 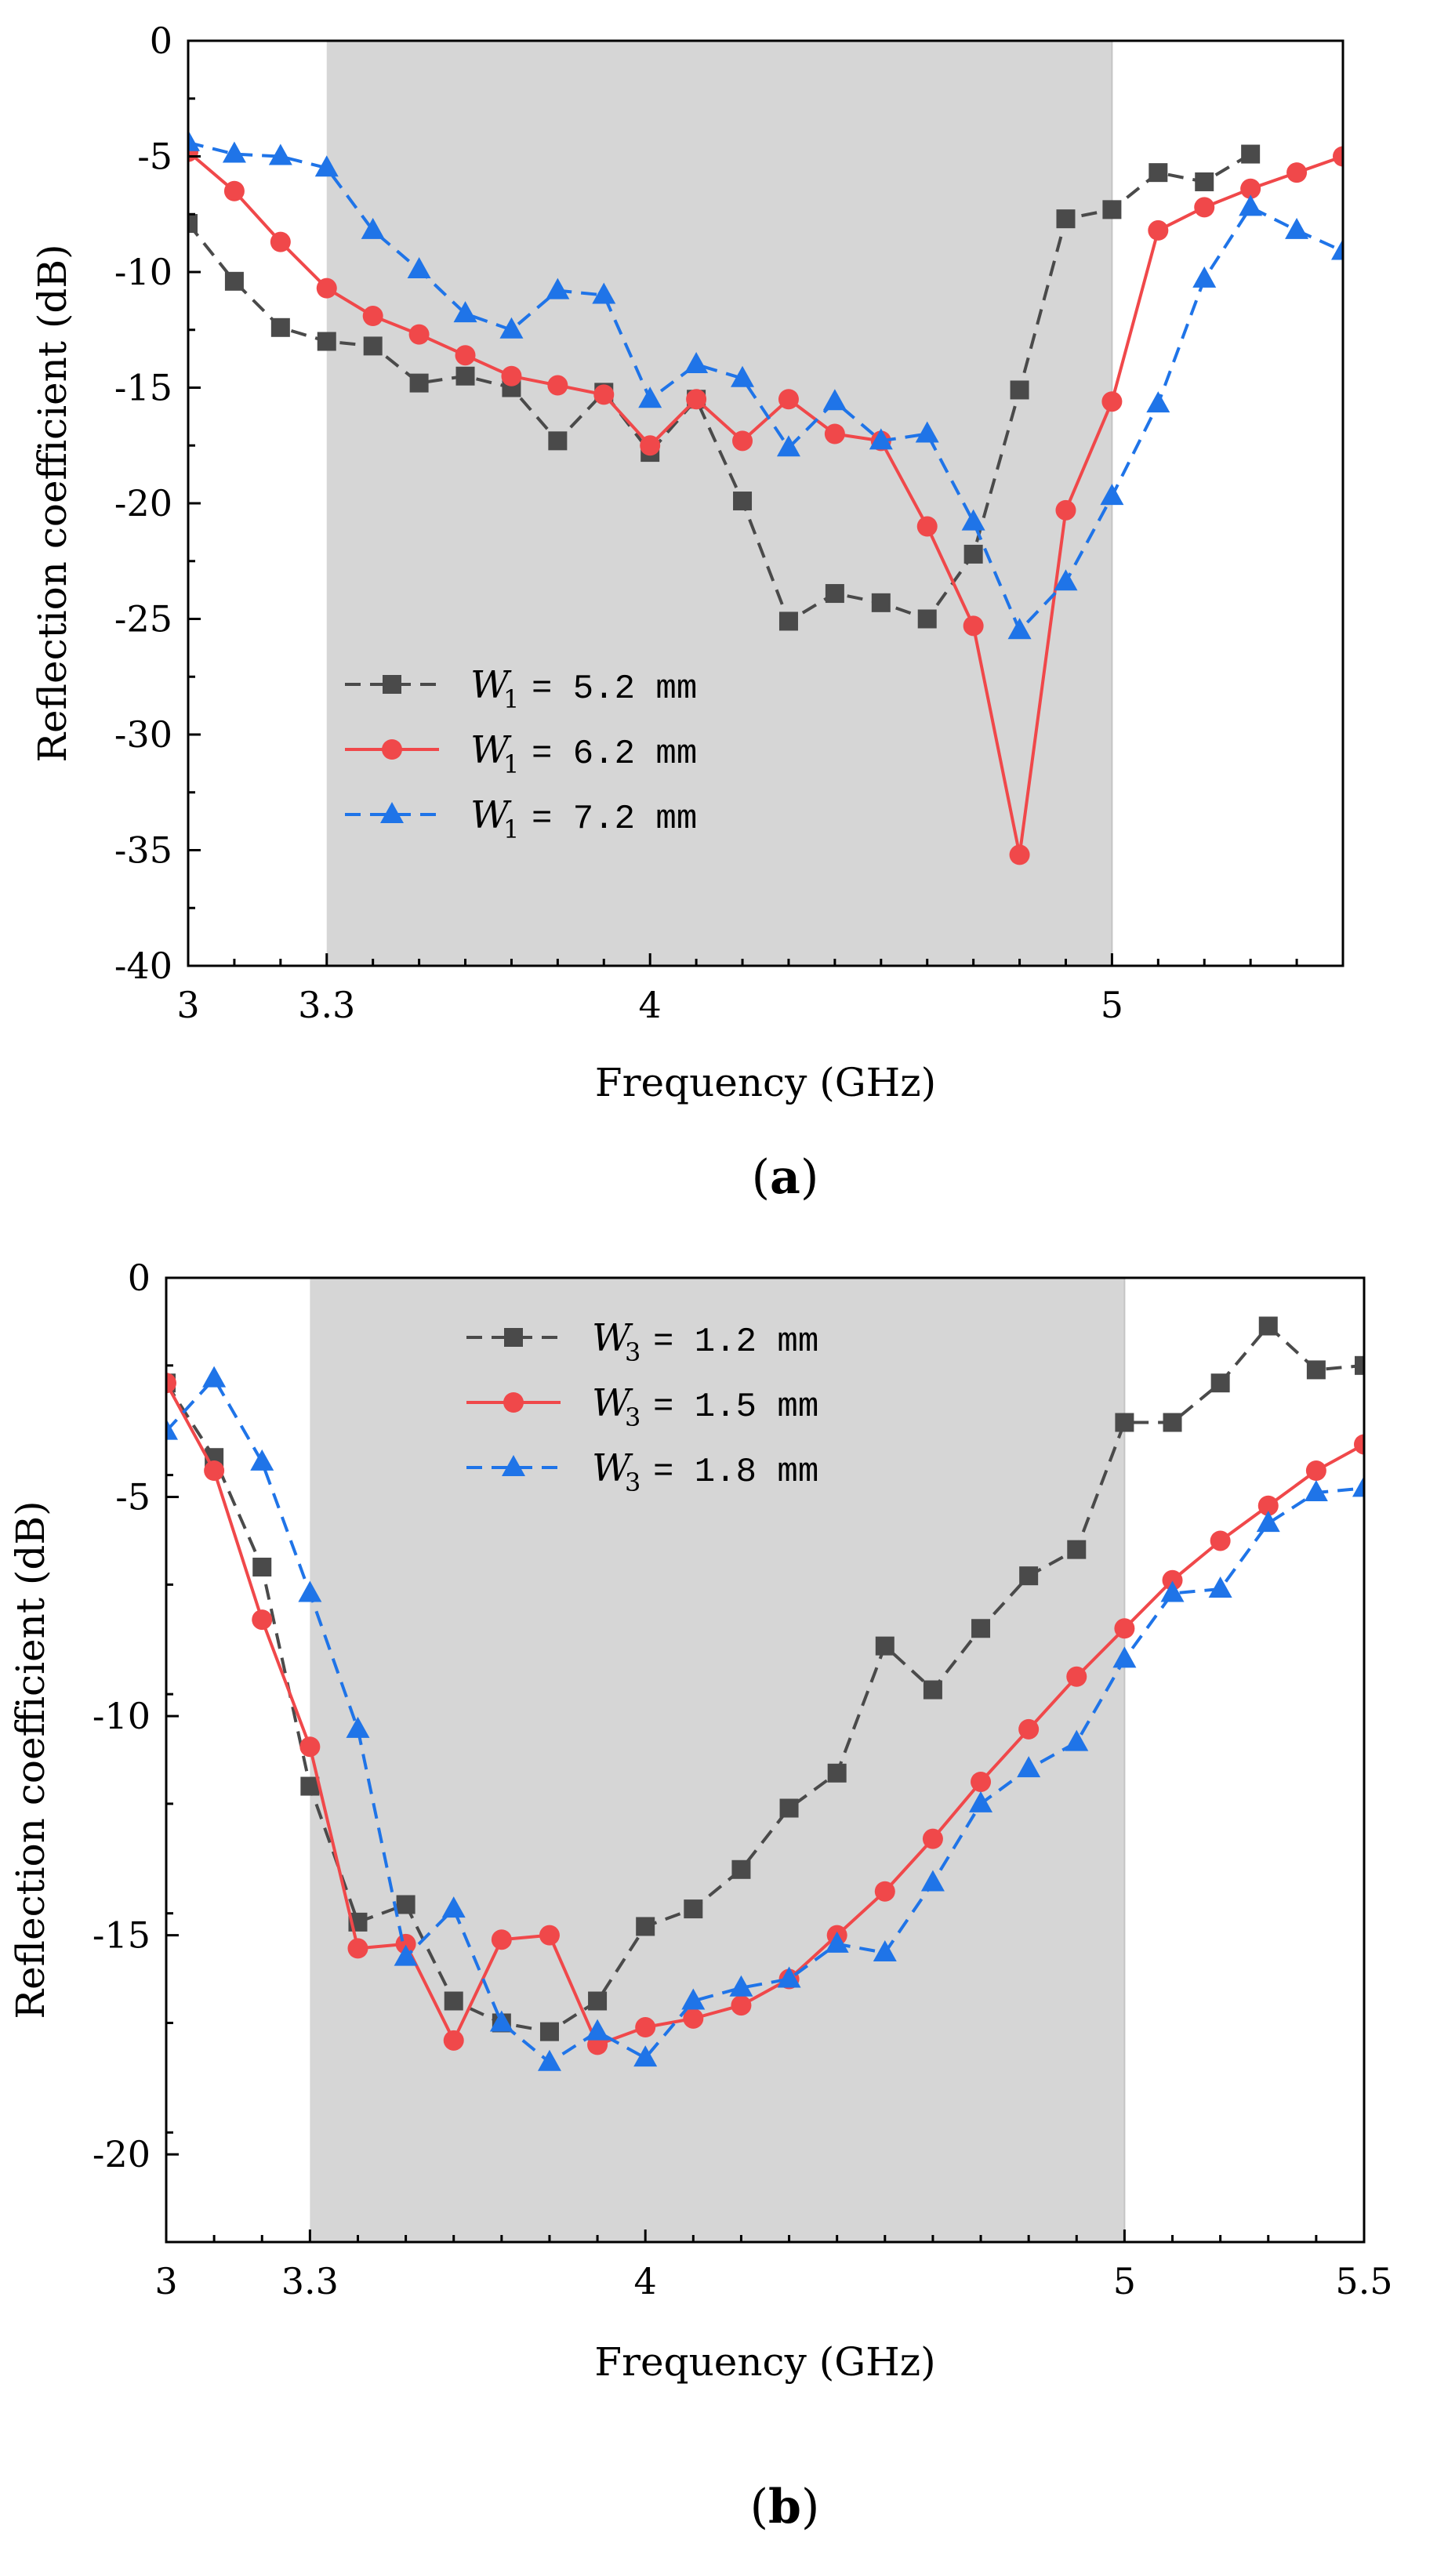 I want to click on x-tick-label: 4, so click(x=650, y=1005).